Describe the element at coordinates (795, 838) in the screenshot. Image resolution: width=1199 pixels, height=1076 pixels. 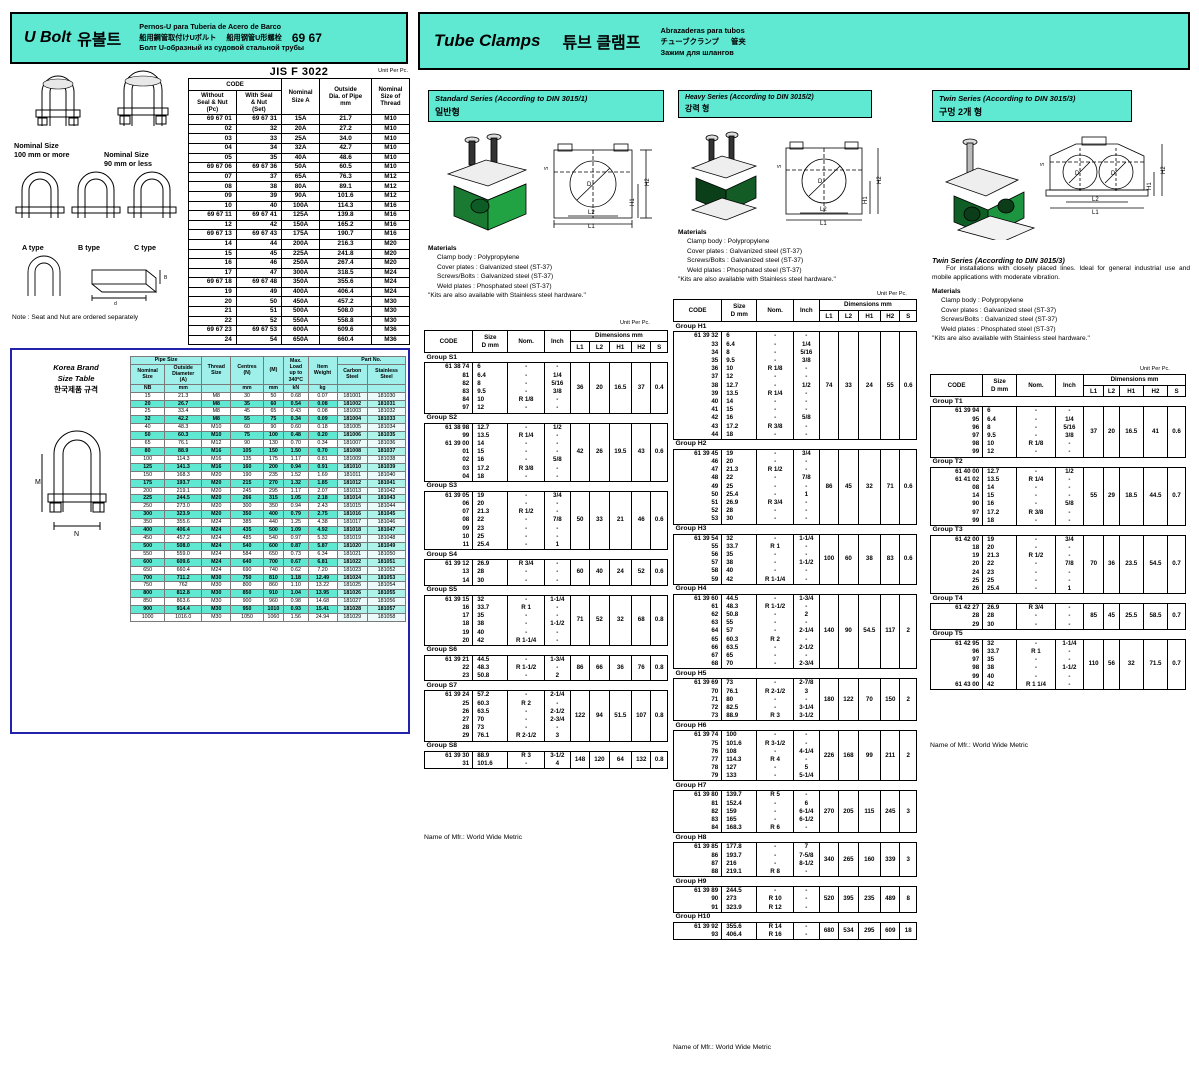
I see `spec-group-label: Group H8` at that location.